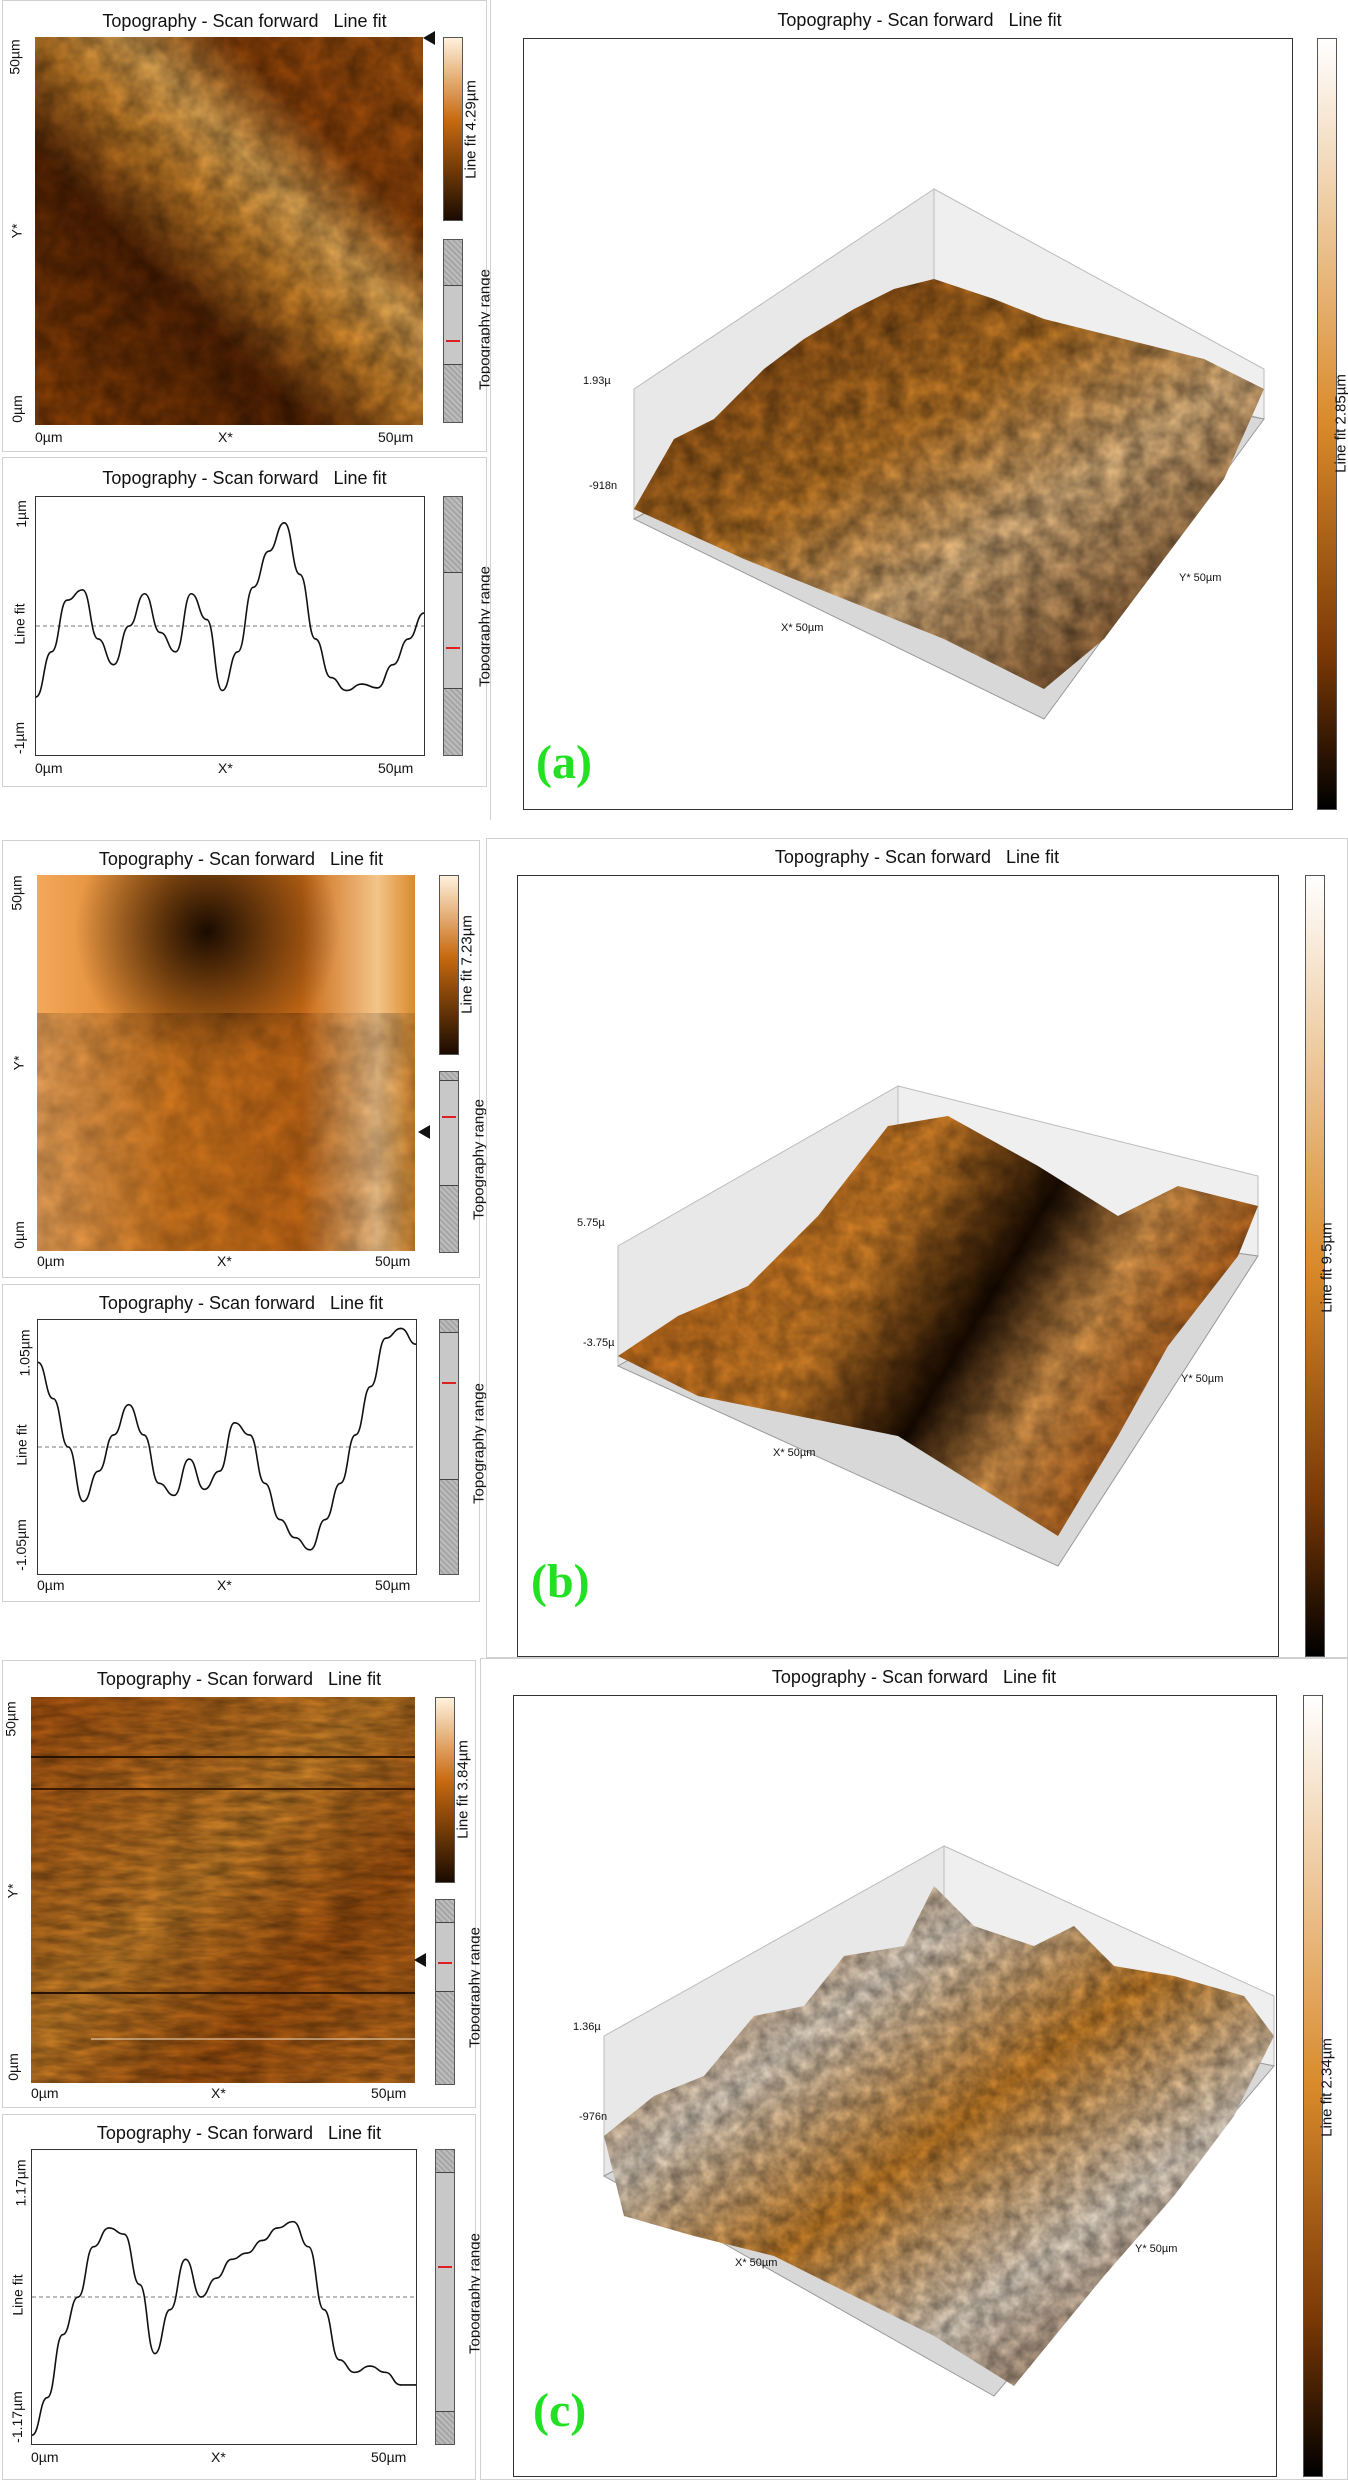 This screenshot has height=2481, width=1348. Describe the element at coordinates (463, 1790) in the screenshot. I see `colorbar-label: Line fit 3.84µm` at that location.